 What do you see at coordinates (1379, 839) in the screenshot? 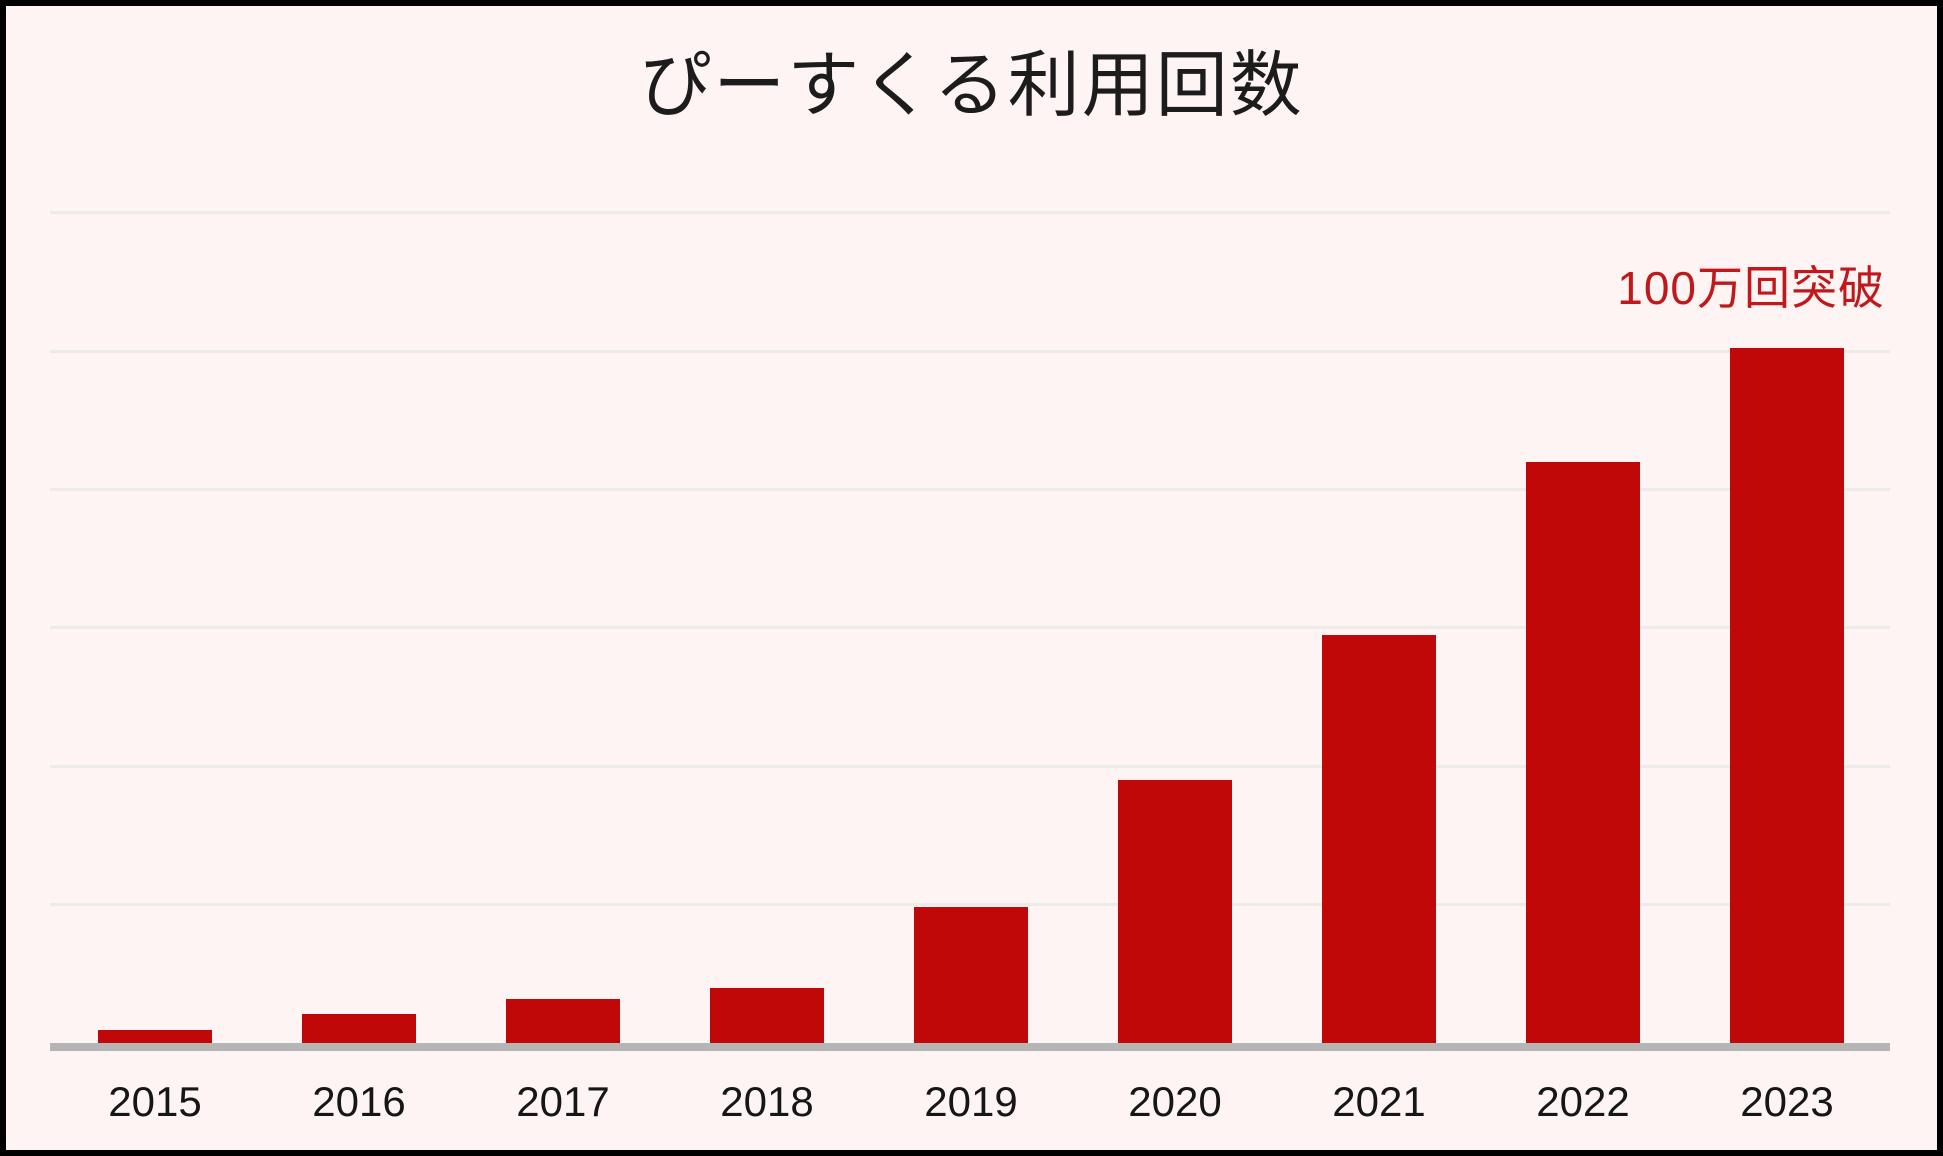
I see `bar-2021` at bounding box center [1379, 839].